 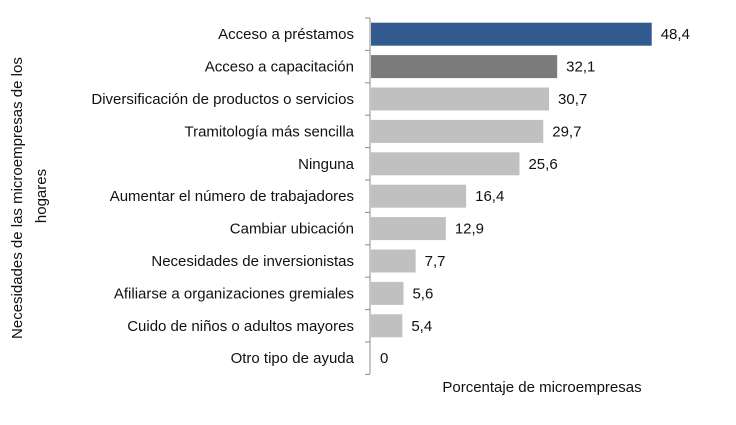 What do you see at coordinates (469, 229) in the screenshot?
I see `value-label-6: 12,9` at bounding box center [469, 229].